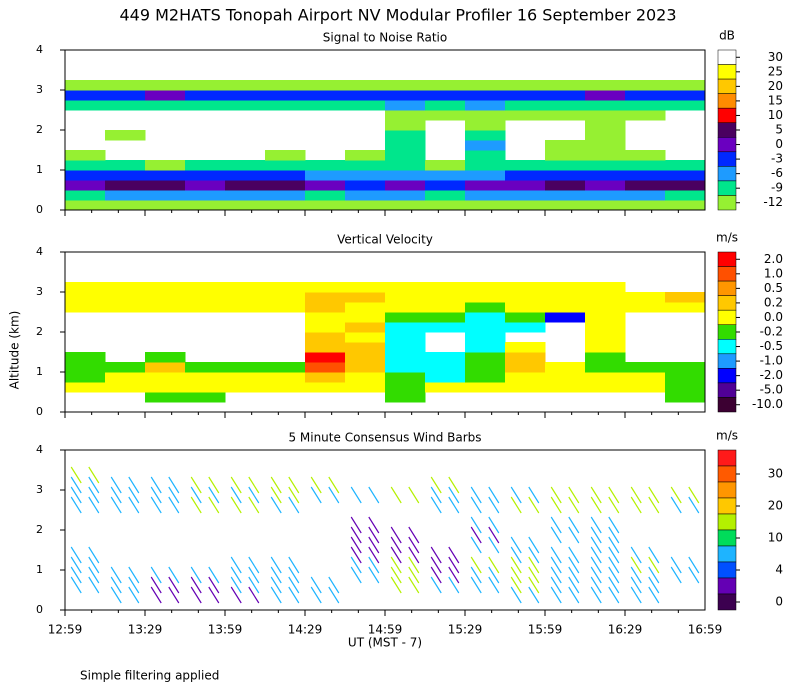  What do you see at coordinates (385, 643) in the screenshot?
I see `x-axis-label: UT (MST - 7)` at bounding box center [385, 643].